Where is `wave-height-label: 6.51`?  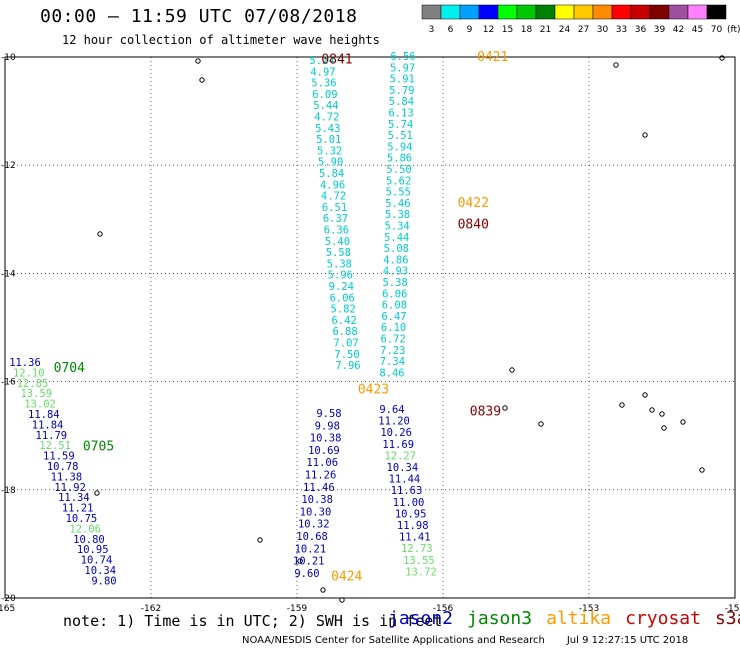
wave-height-label: 6.51 is located at coordinates (334, 208).